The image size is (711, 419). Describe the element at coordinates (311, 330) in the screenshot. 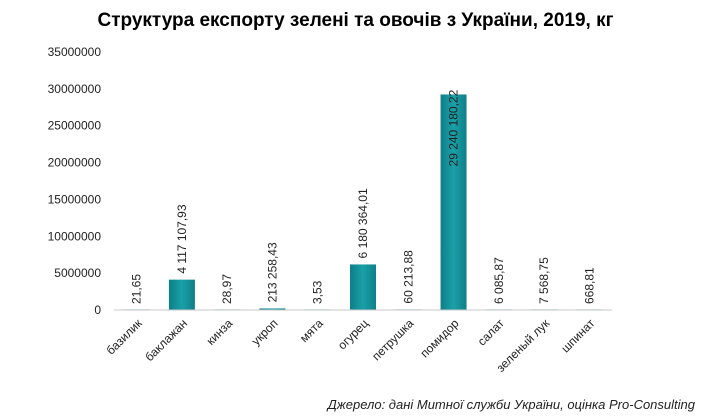

I see `category-label: мята` at that location.